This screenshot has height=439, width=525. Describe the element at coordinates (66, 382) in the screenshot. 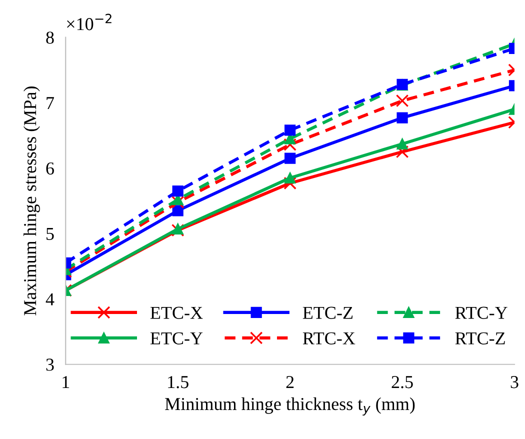

I see `x-tick-label: 1` at that location.